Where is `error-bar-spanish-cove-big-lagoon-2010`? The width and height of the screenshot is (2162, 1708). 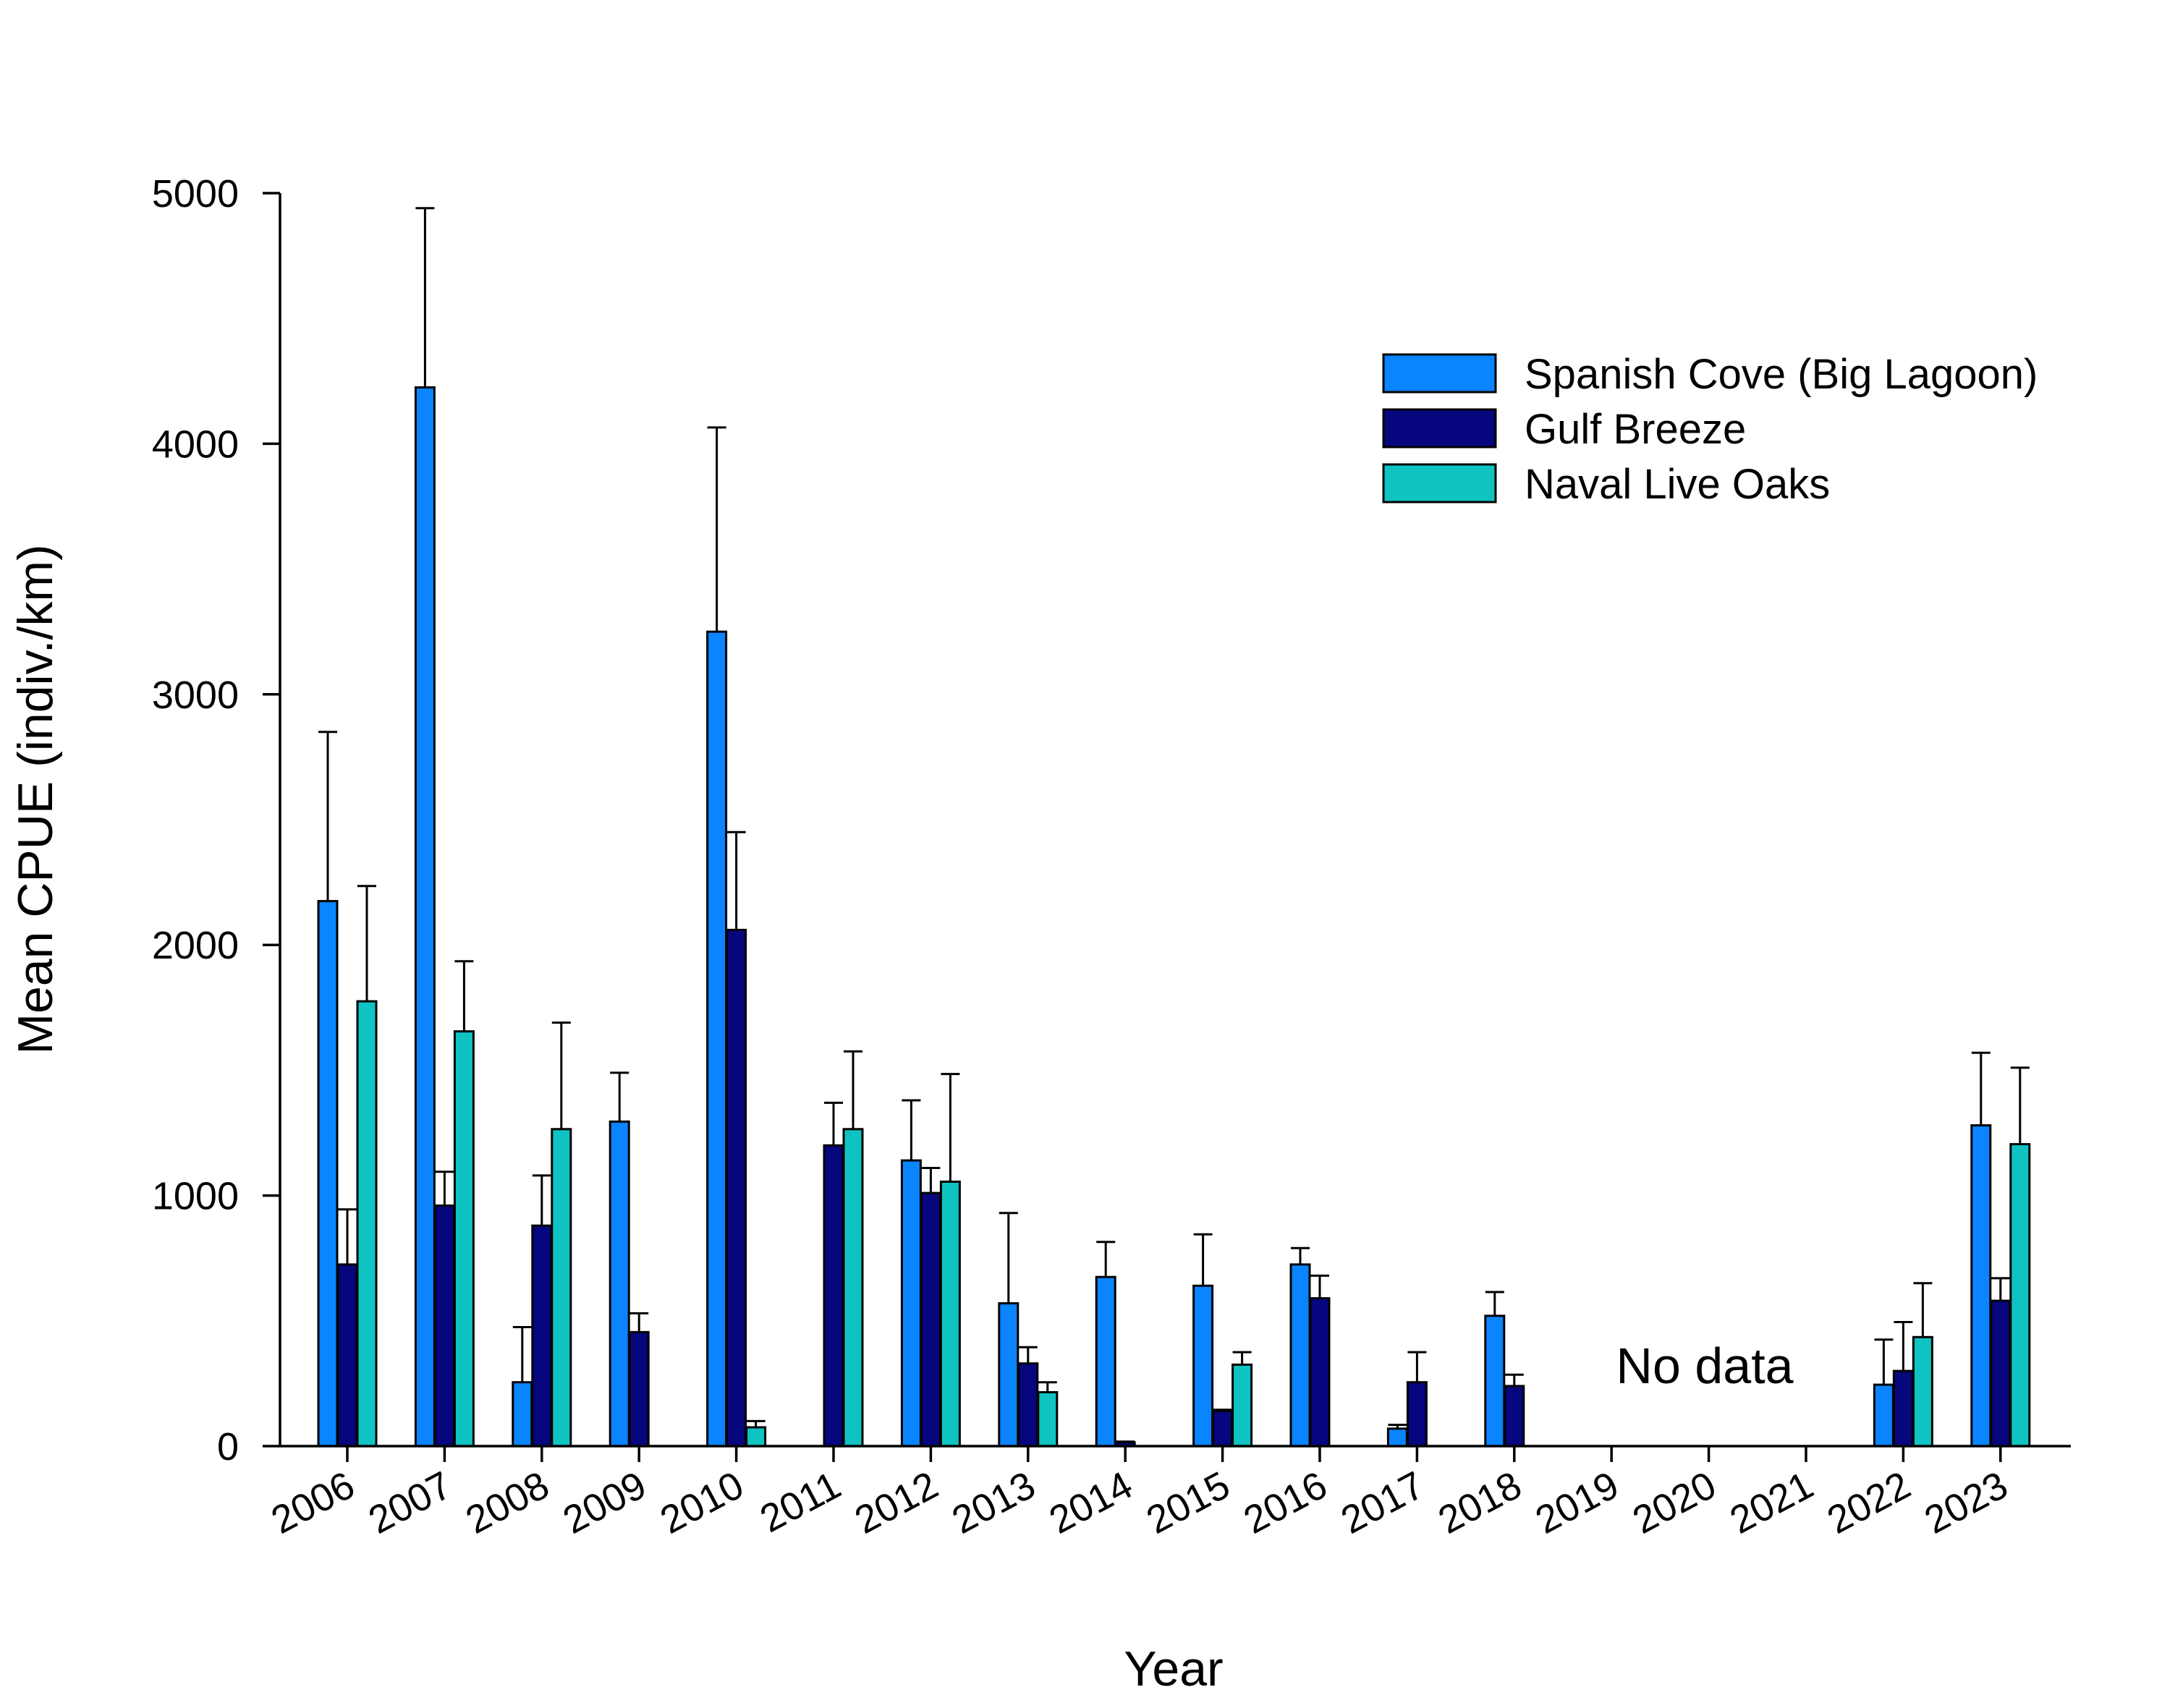
error-bar-spanish-cove-big-lagoon-2010 is located at coordinates (716, 529).